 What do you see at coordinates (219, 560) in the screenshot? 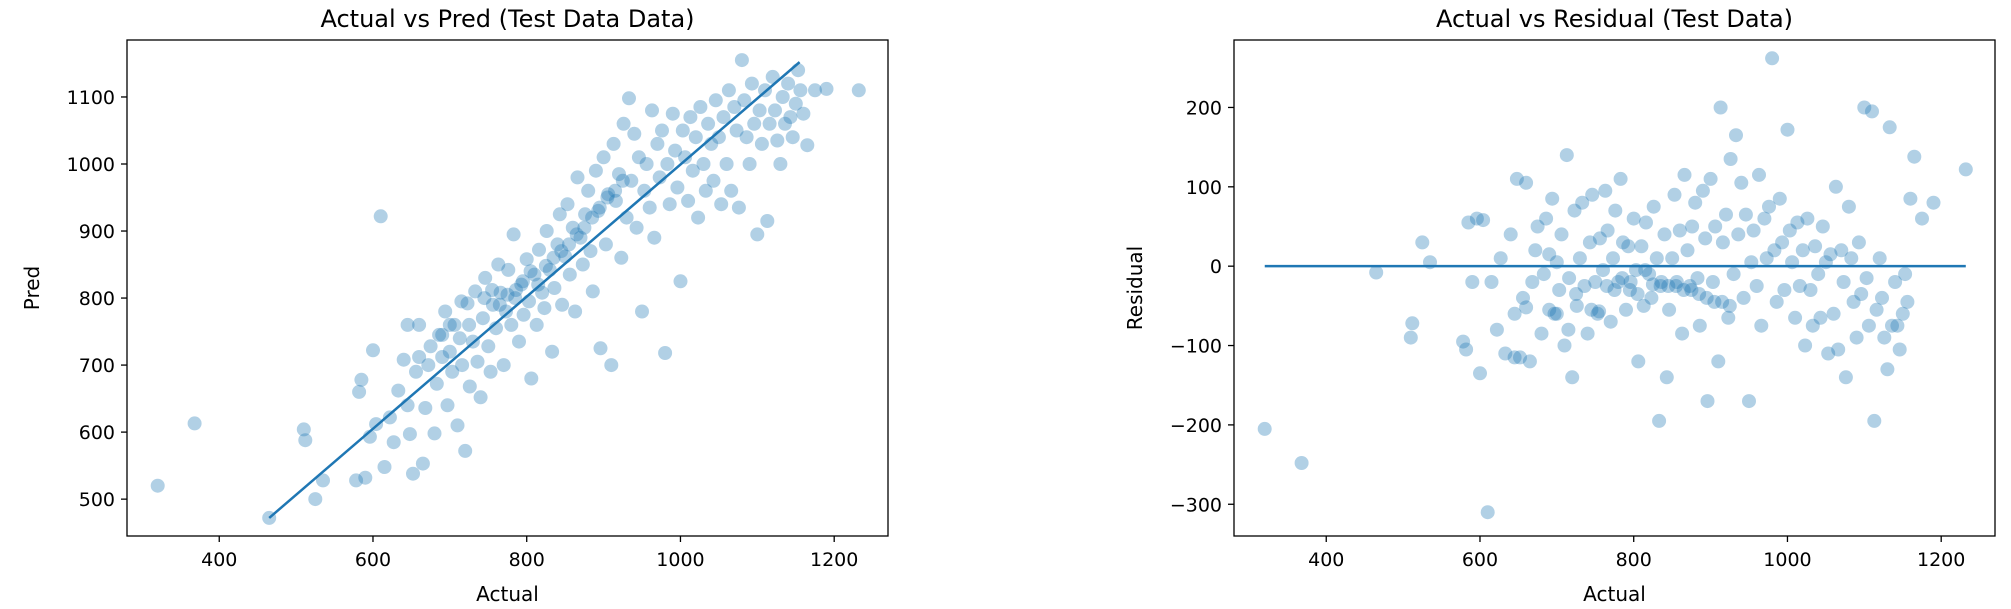
I see `x-tick-label: 400` at bounding box center [219, 560].